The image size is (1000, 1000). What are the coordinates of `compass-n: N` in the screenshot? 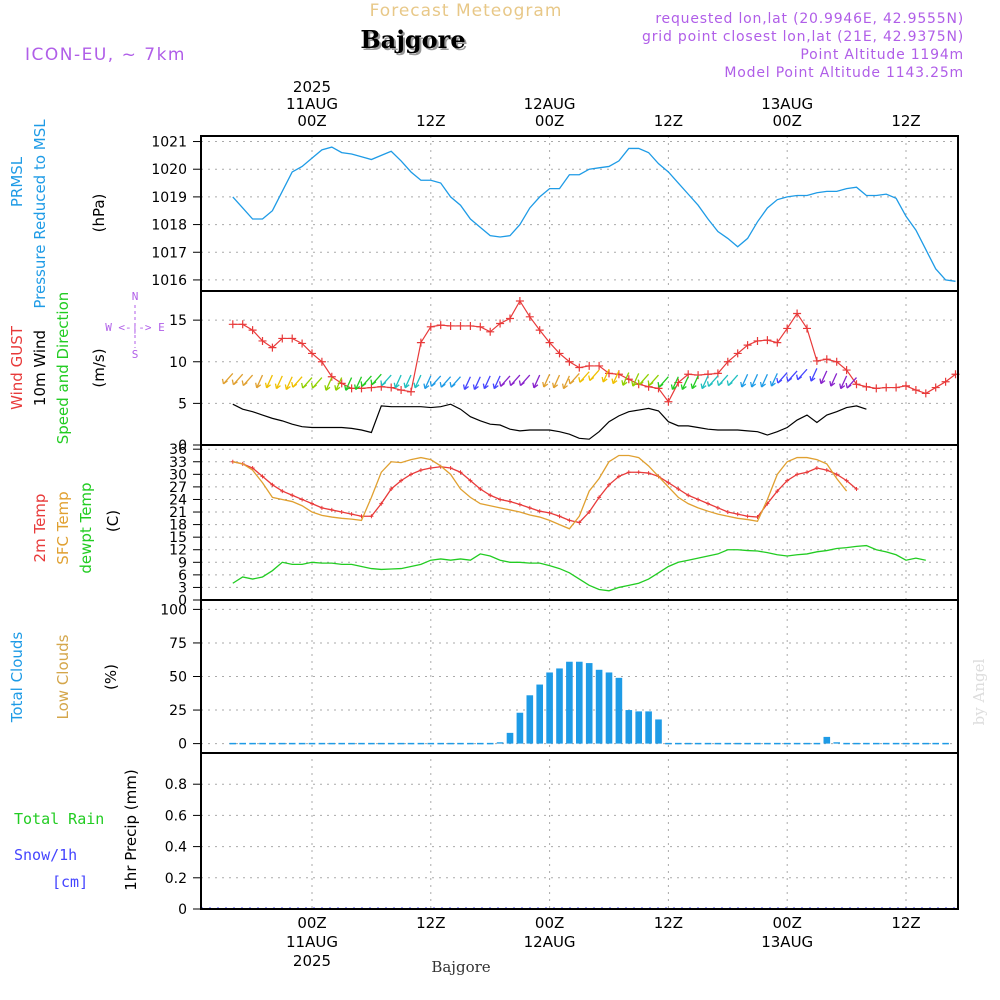 It's located at (135, 296).